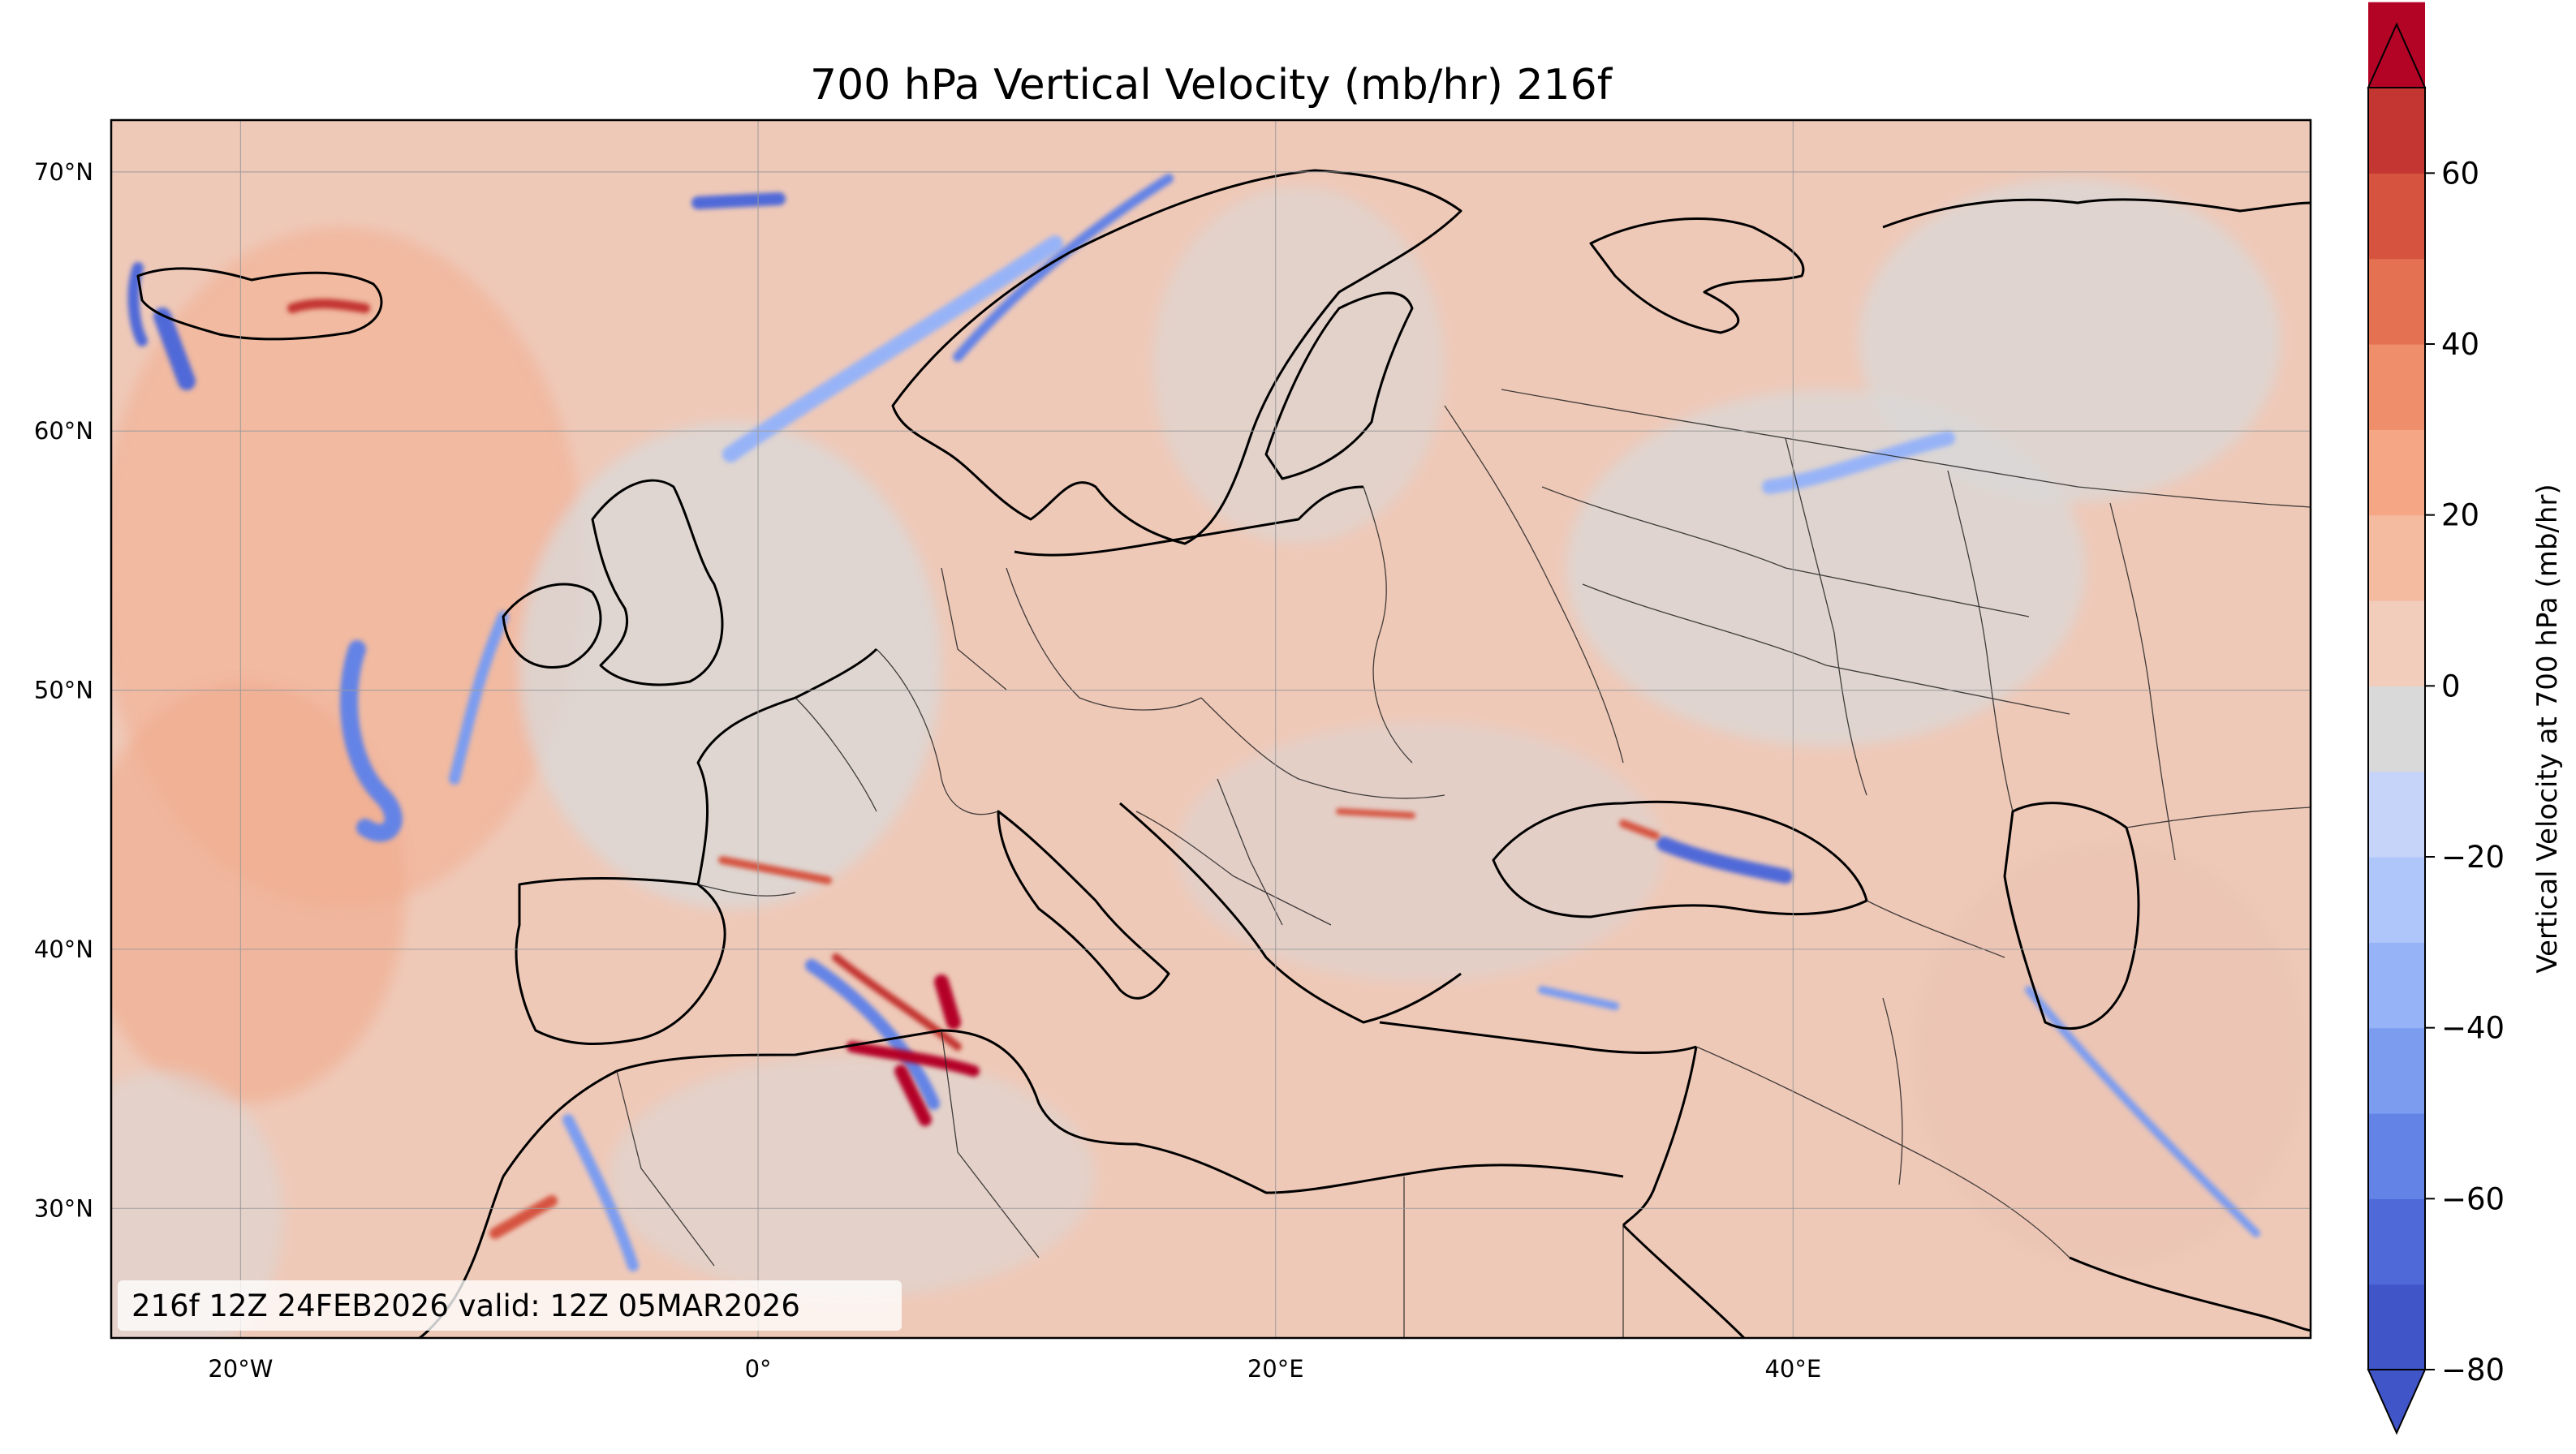 This screenshot has width=2576, height=1454. I want to click on coastline-turkey-south, so click(1538, 1037).